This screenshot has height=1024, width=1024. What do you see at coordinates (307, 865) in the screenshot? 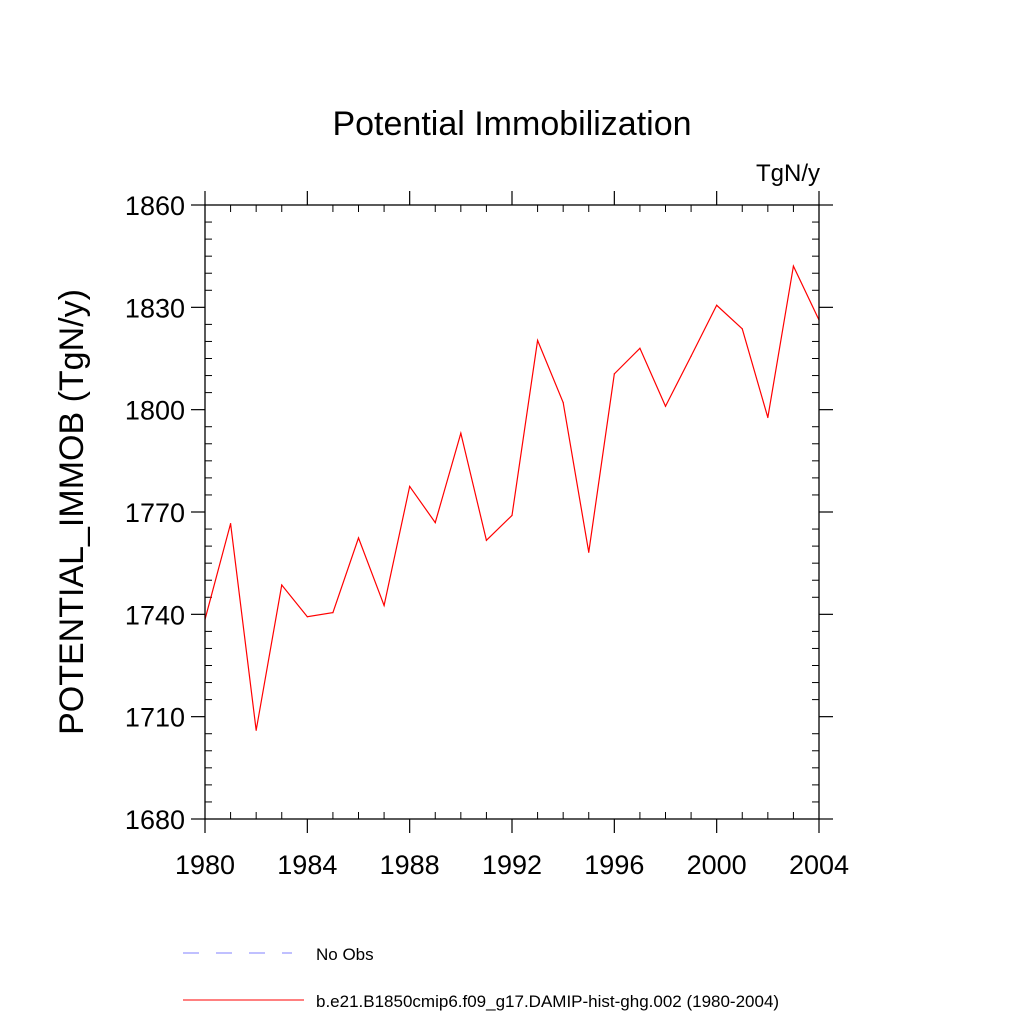
I see `x-tick-label: 1984` at bounding box center [307, 865].